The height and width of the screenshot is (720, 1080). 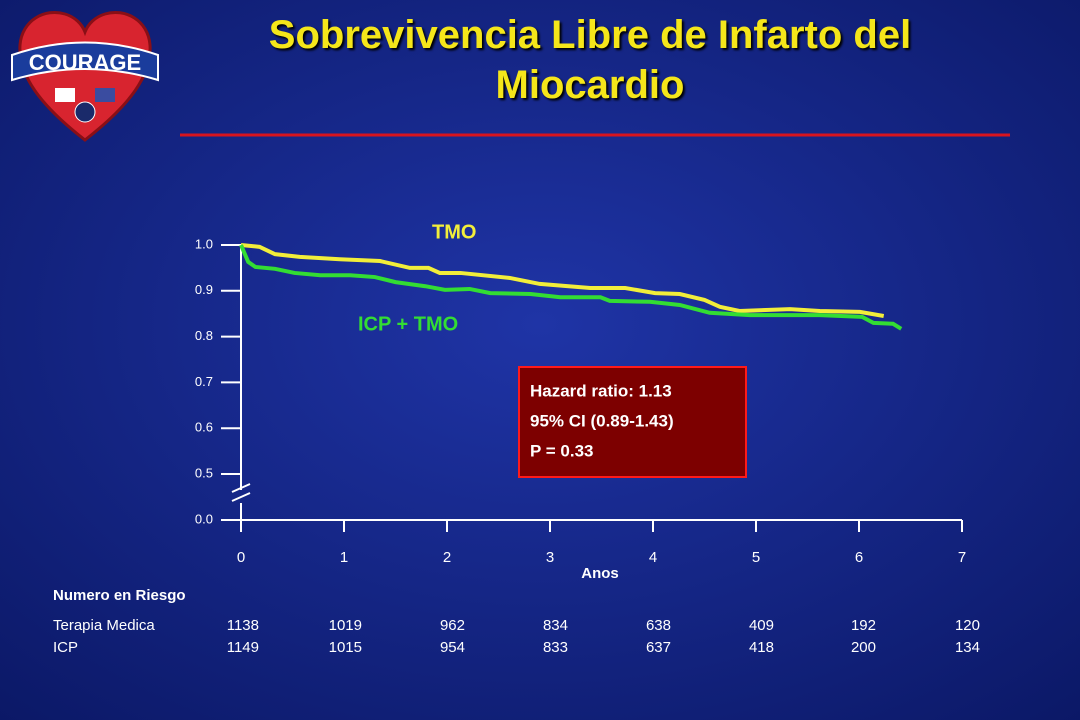 What do you see at coordinates (345, 625) in the screenshot?
I see `risk-value: 1019` at bounding box center [345, 625].